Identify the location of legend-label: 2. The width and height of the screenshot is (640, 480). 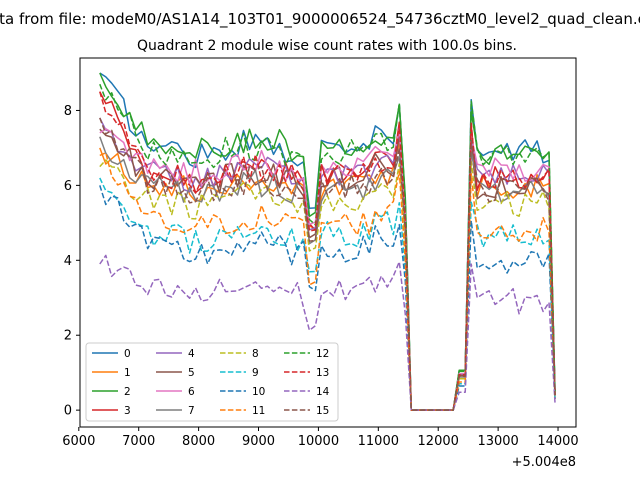
(127, 392).